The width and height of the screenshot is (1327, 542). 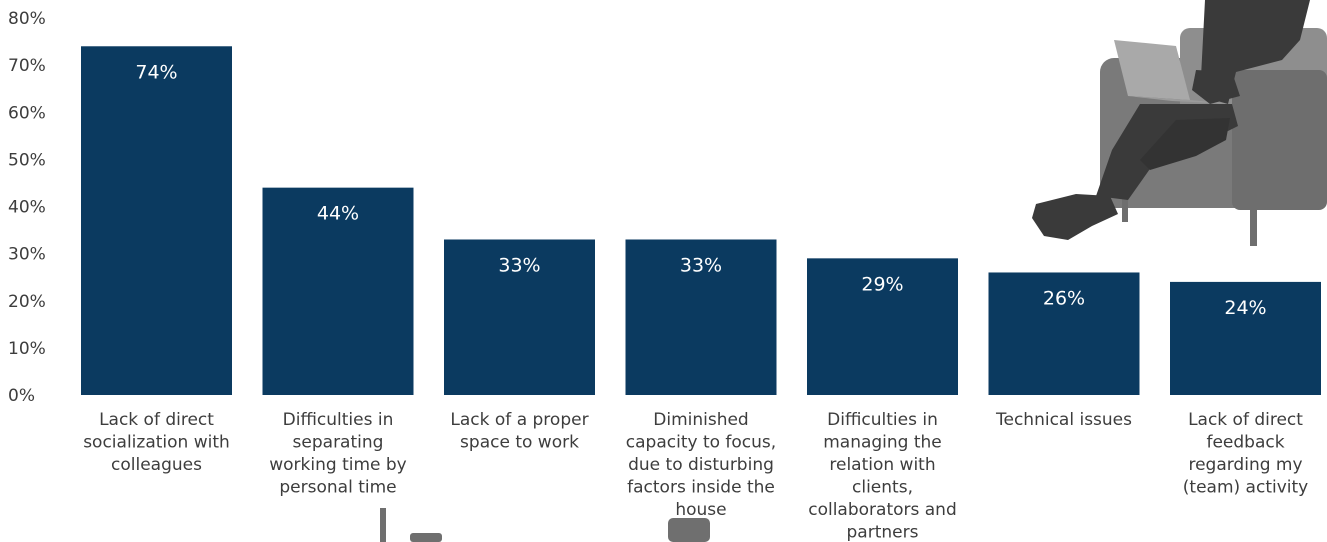 What do you see at coordinates (156, 443) in the screenshot?
I see `x-tick-label: socialization with` at bounding box center [156, 443].